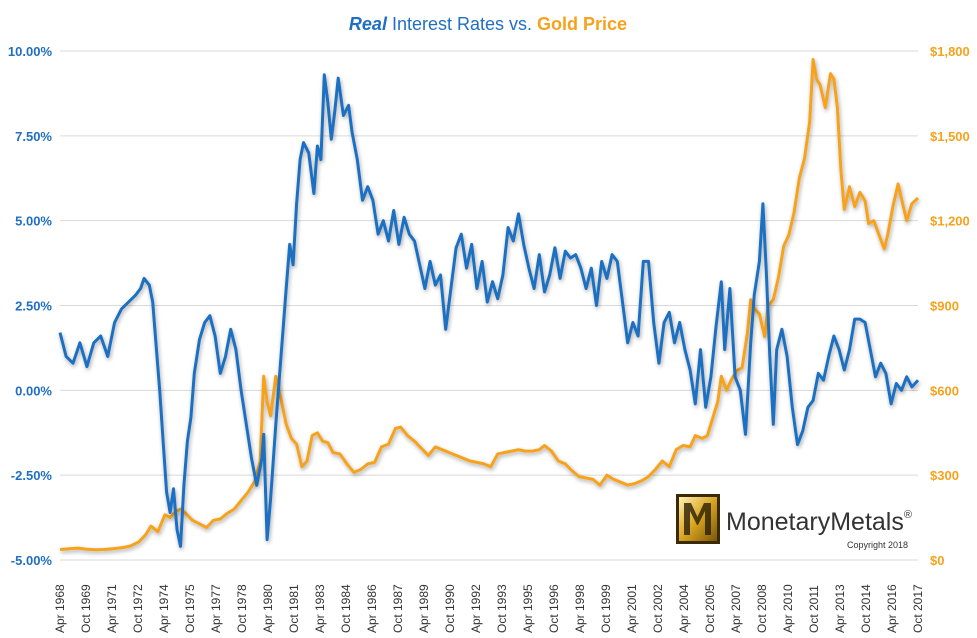  Describe the element at coordinates (398, 608) in the screenshot. I see `x-tick-label: Oct 1987` at that location.